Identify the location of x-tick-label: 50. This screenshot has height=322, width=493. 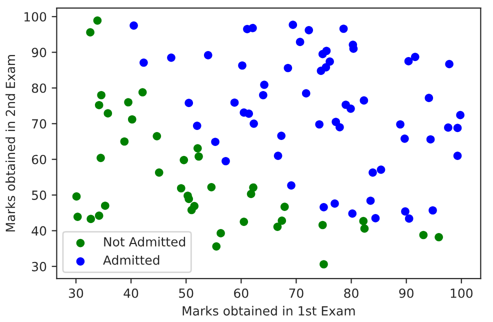
(186, 293).